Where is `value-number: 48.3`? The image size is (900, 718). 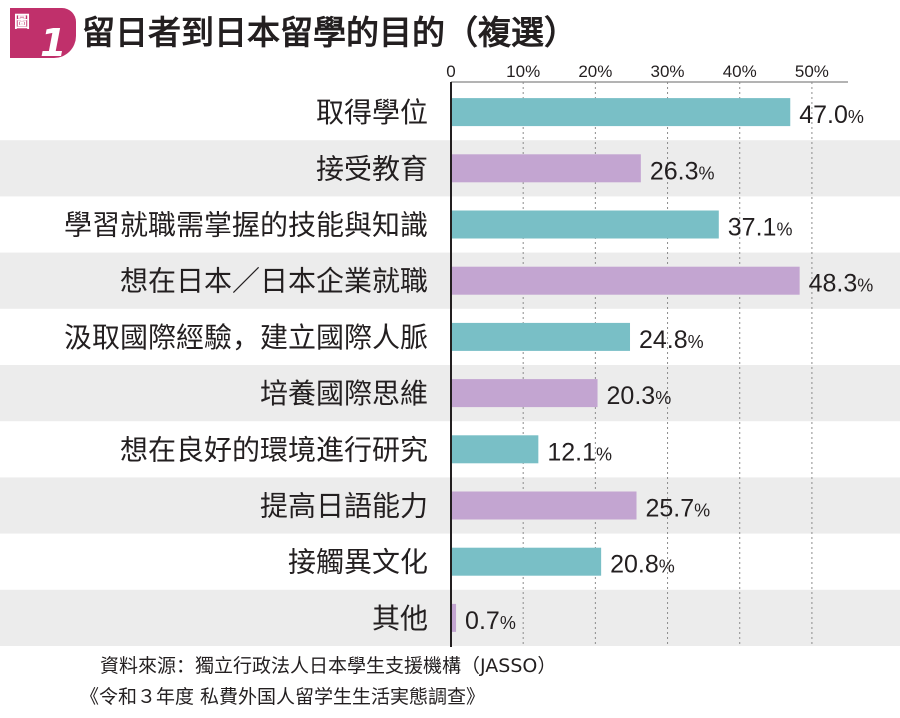
value-number: 48.3 is located at coordinates (833, 284).